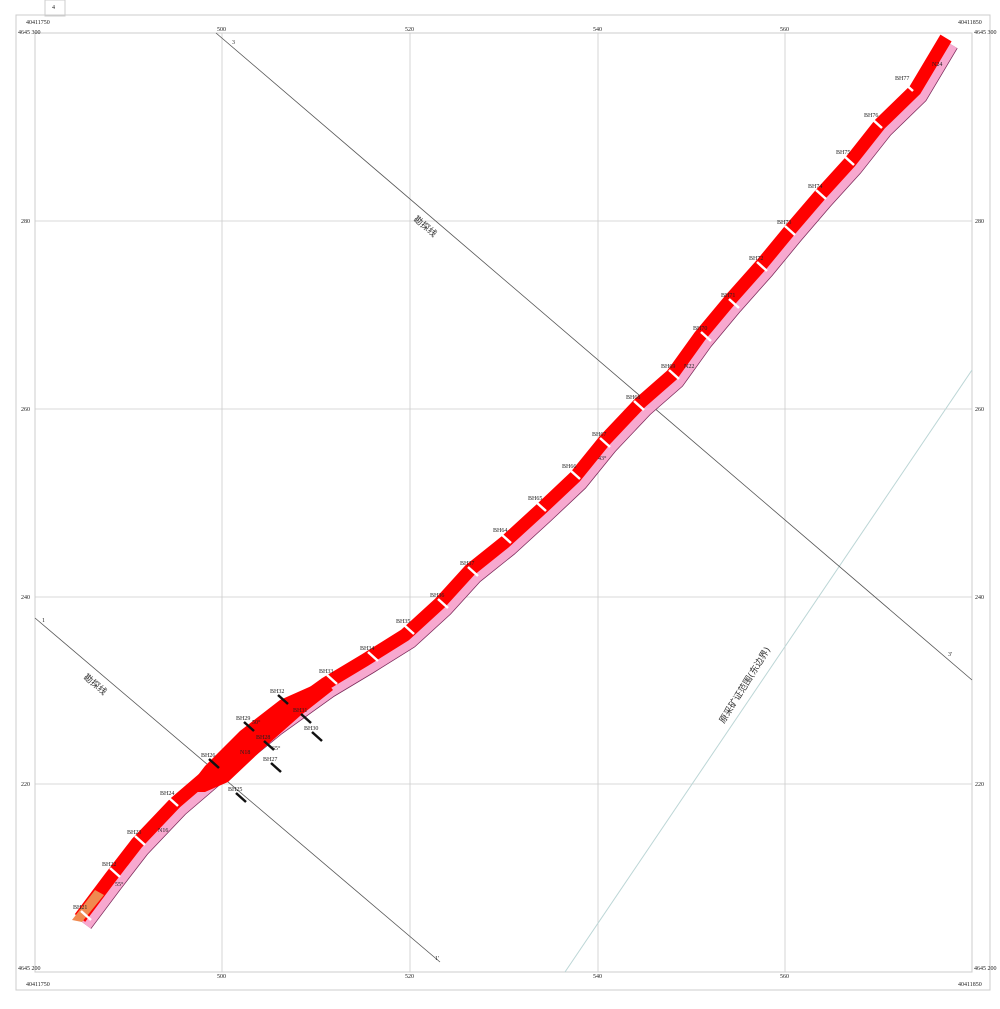  I want to click on ore-body-wide-section, so click(259, 736).